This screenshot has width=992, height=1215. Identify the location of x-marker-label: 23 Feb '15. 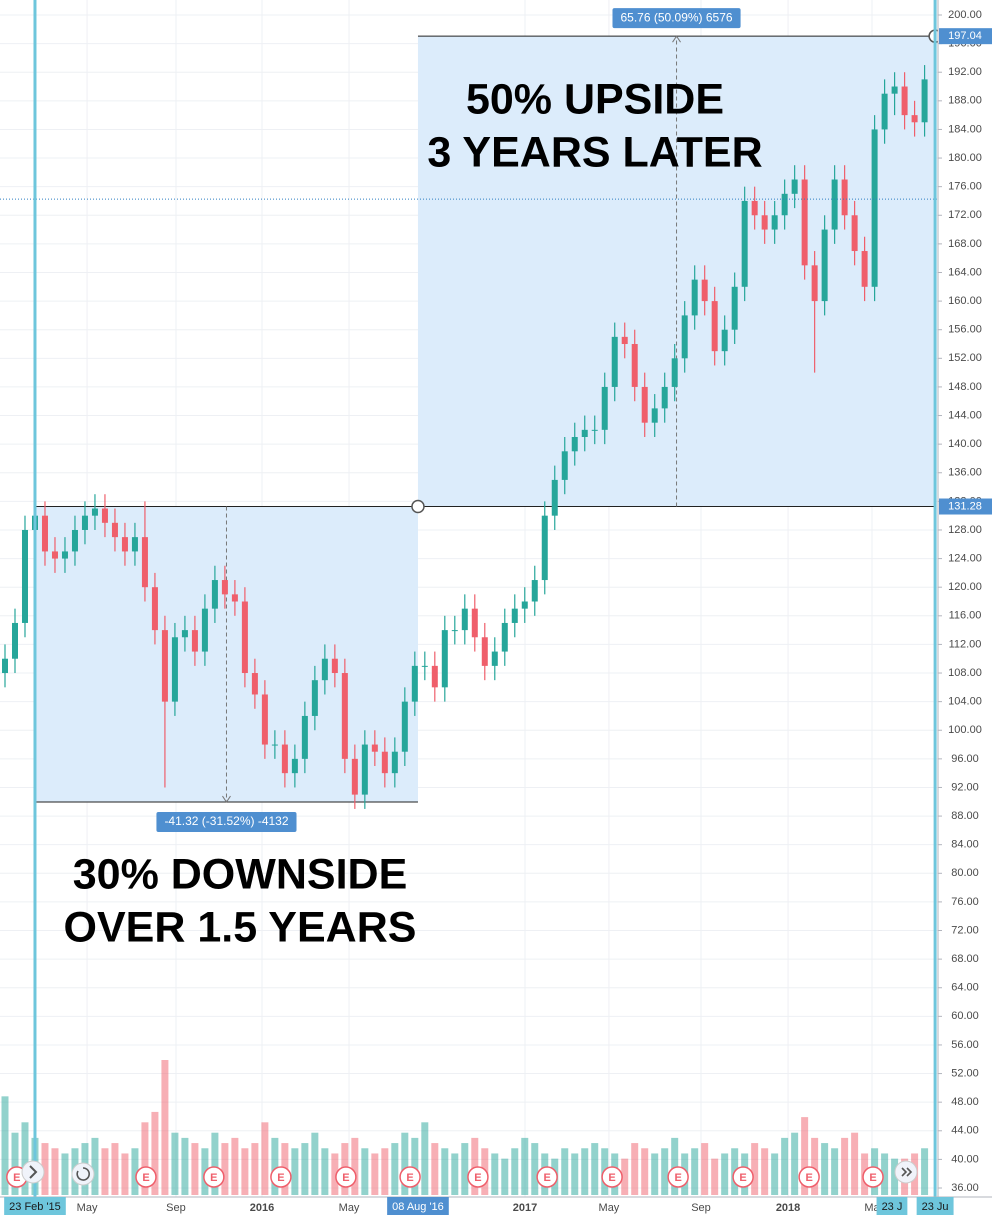
(35, 1207).